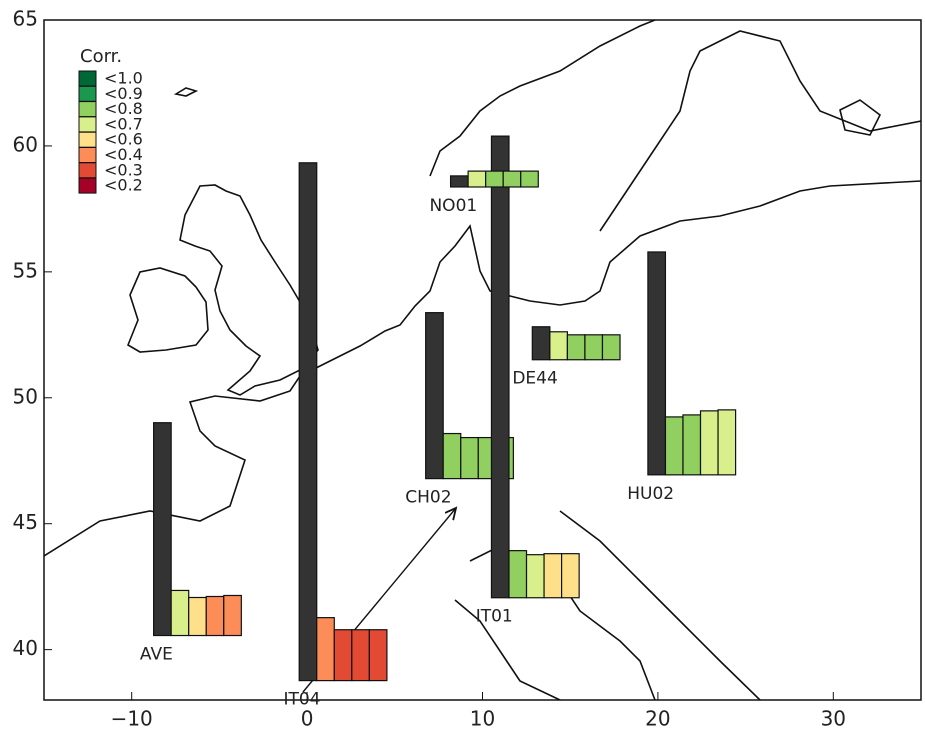 The image size is (925, 736). Describe the element at coordinates (132, 719) in the screenshot. I see `x-tick-label: −10` at that location.